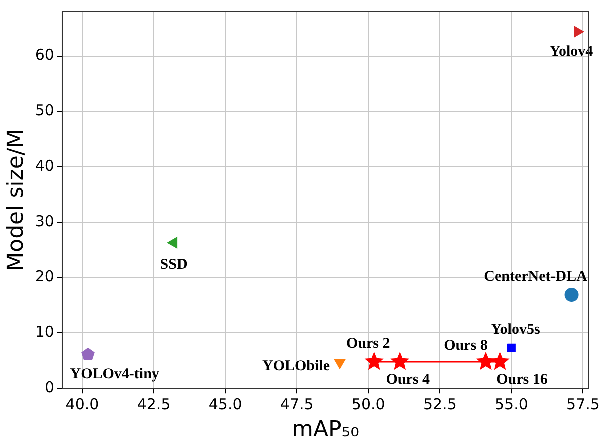 The width and height of the screenshot is (603, 446). I want to click on annotation: Ours 16, so click(522, 380).